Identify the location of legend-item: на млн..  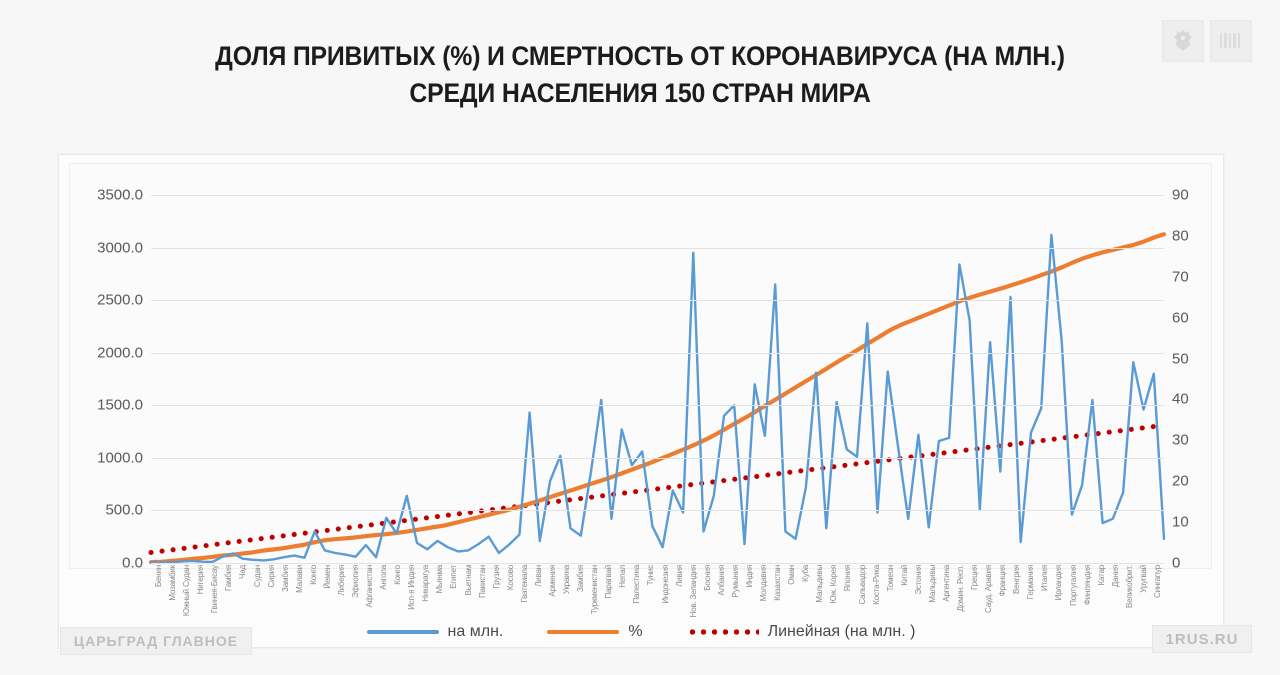
(435, 632).